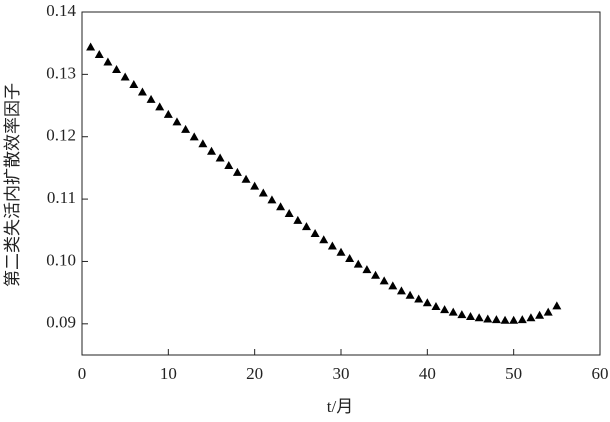 The height and width of the screenshot is (422, 610). I want to click on x-tick-label: 50, so click(513, 373).